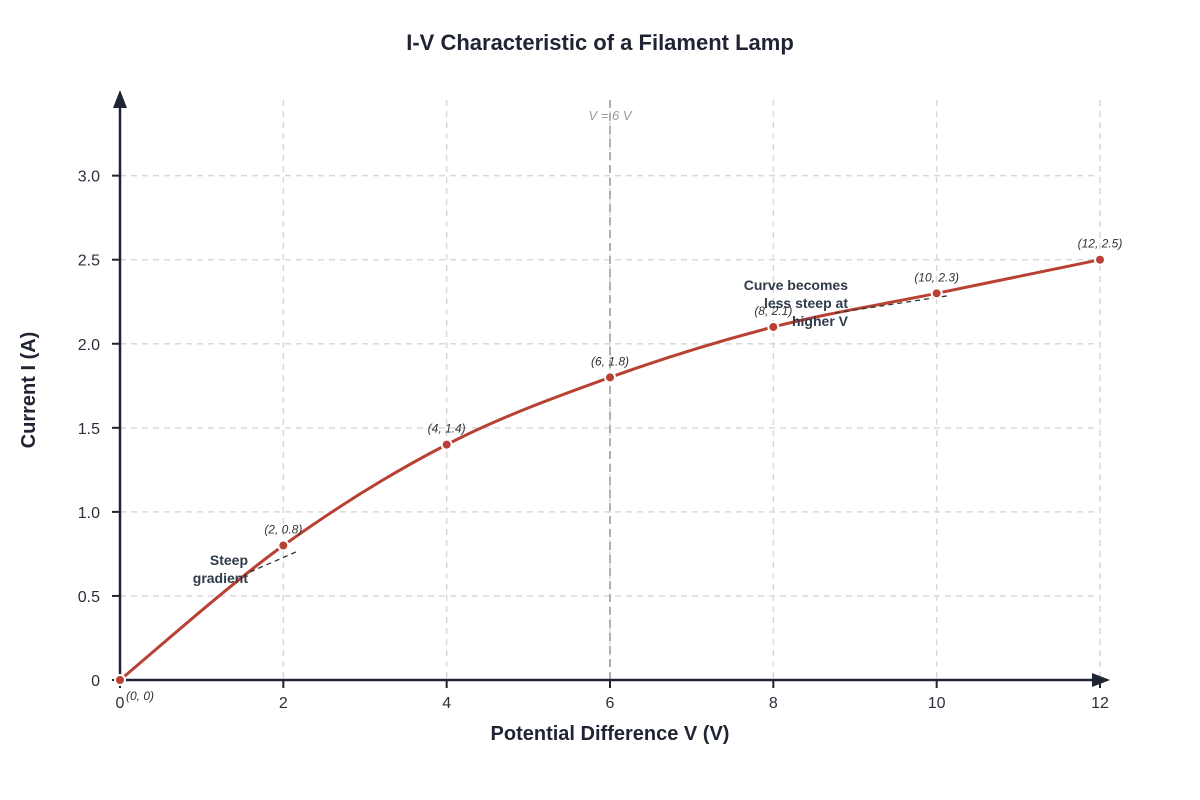 This screenshot has width=1200, height=800. What do you see at coordinates (611, 390) in the screenshot?
I see `reference-layer: V = 6 V` at bounding box center [611, 390].